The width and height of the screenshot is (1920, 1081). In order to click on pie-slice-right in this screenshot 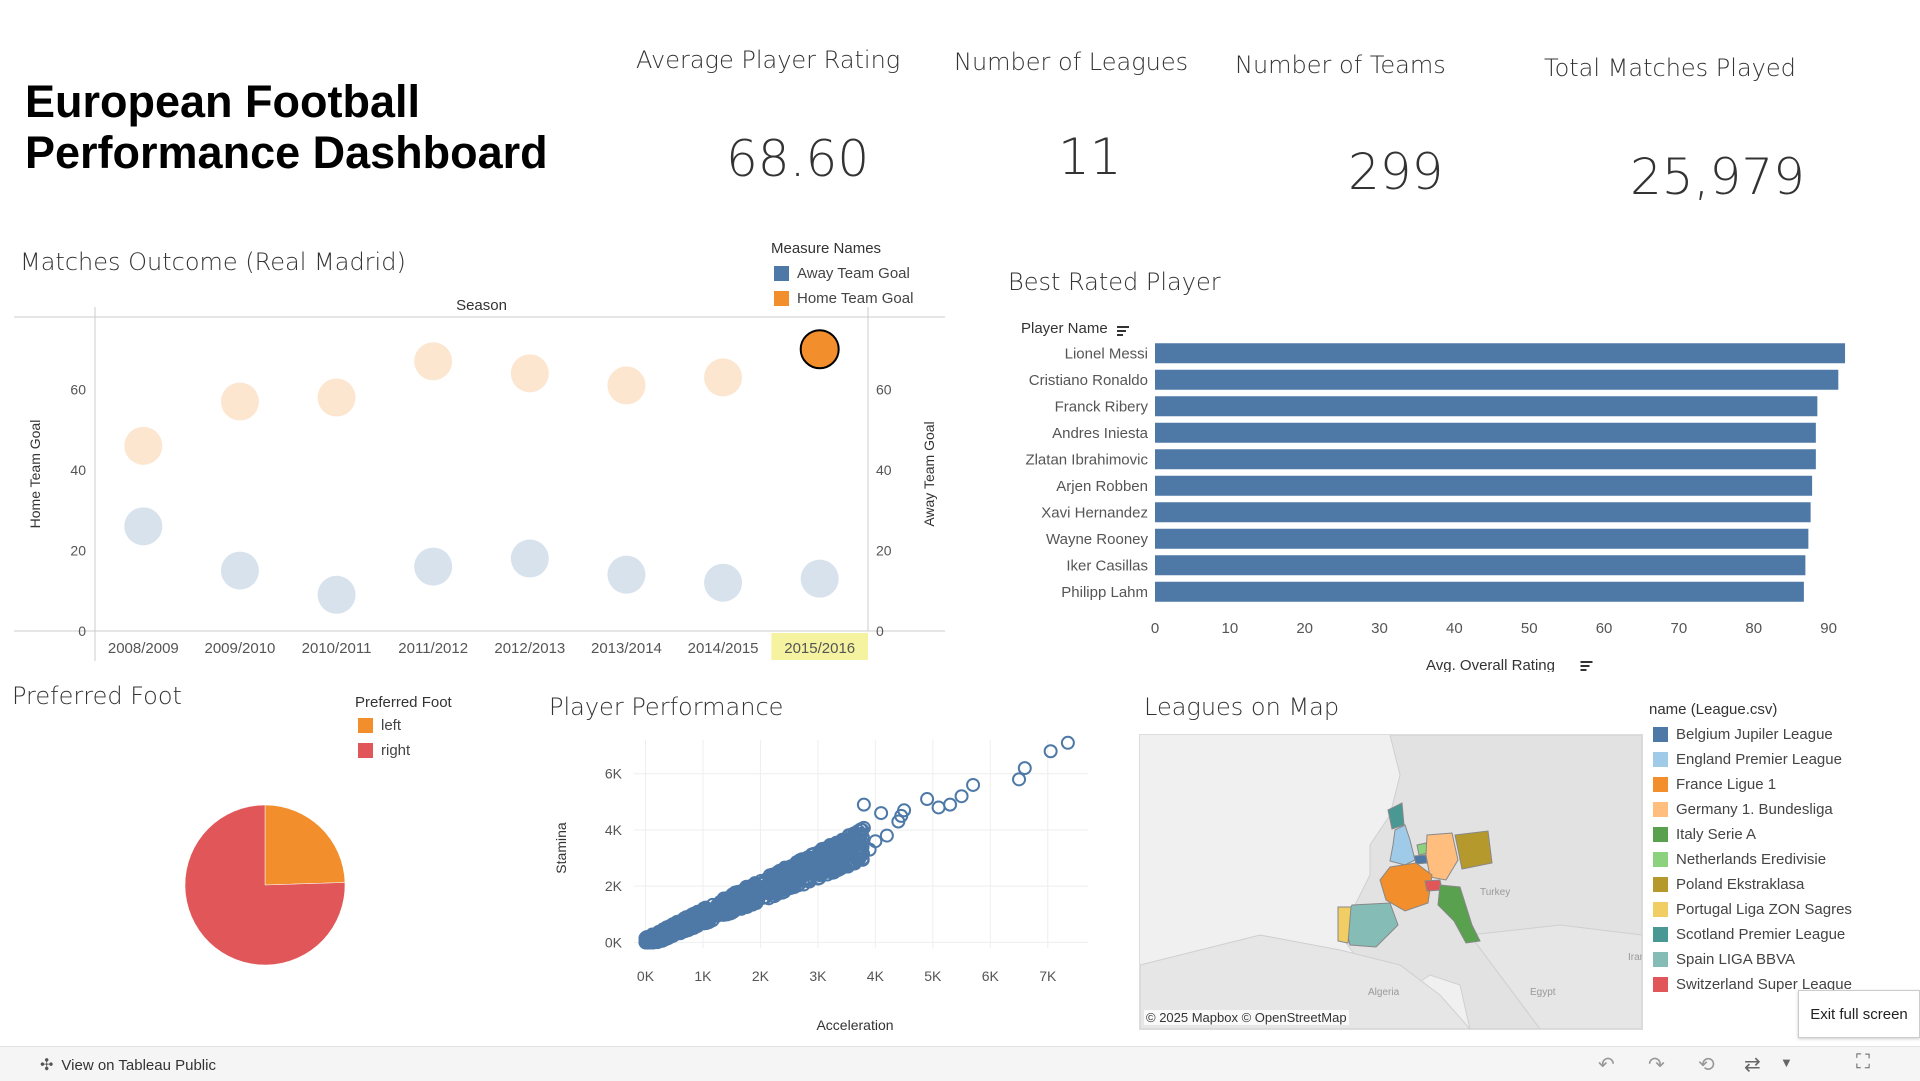, I will do `click(265, 885)`.